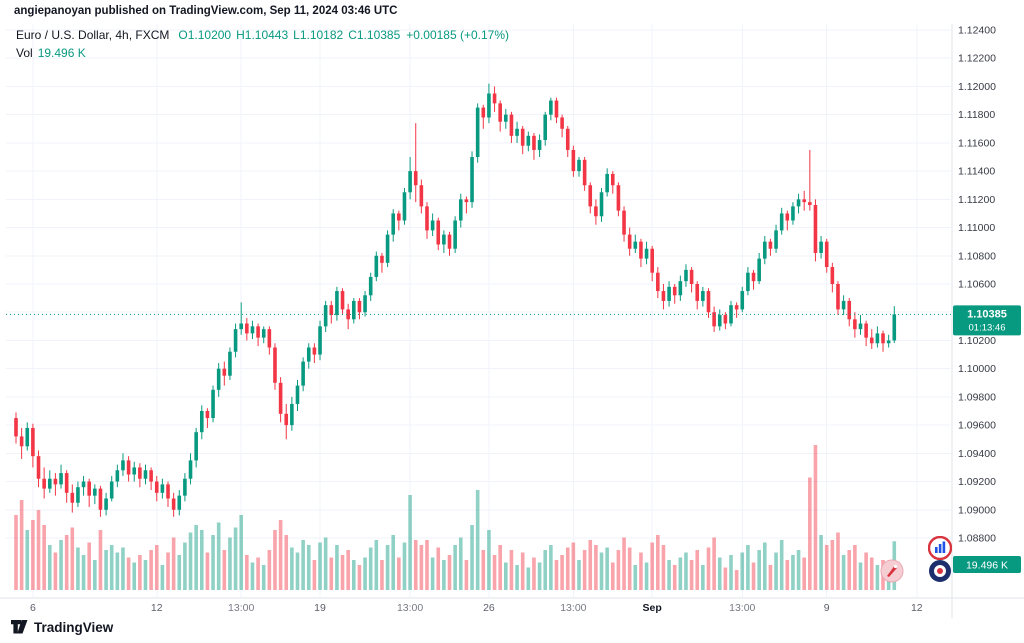 Image resolution: width=1024 pixels, height=643 pixels. What do you see at coordinates (987, 327) in the screenshot?
I see `bar-countdown: 01:13:46` at bounding box center [987, 327].